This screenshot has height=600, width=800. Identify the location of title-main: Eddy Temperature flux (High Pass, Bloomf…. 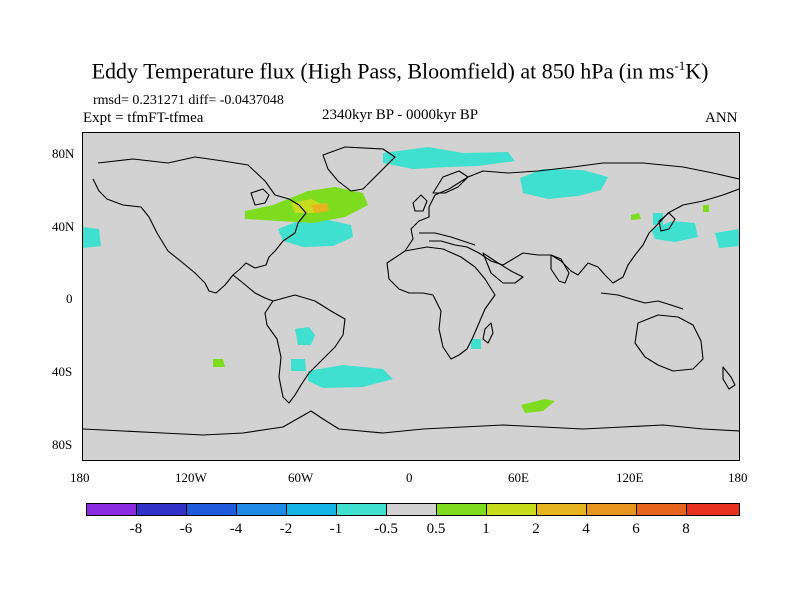
(383, 71).